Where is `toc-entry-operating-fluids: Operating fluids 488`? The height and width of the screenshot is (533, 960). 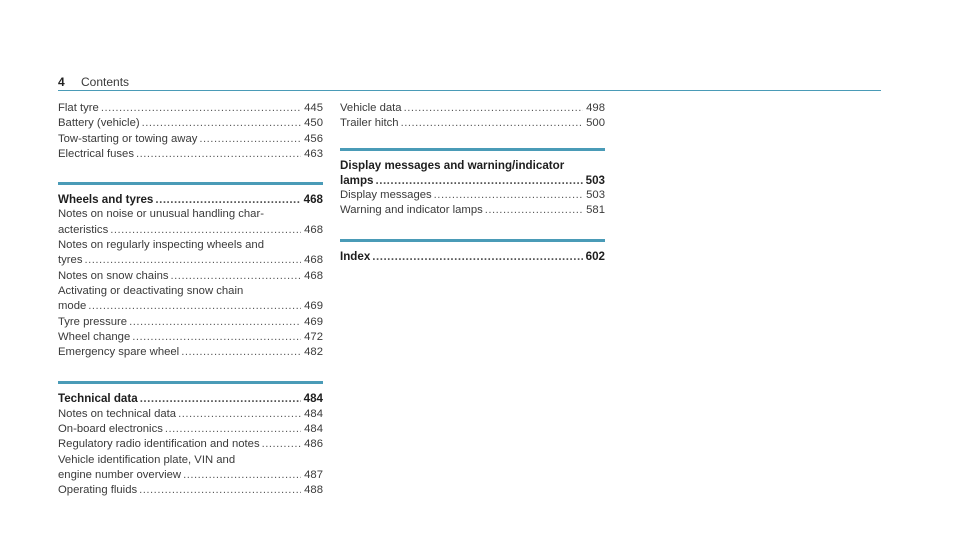
toc-entry-operating-fluids: Operating fluids 488 is located at coordinates (190, 490).